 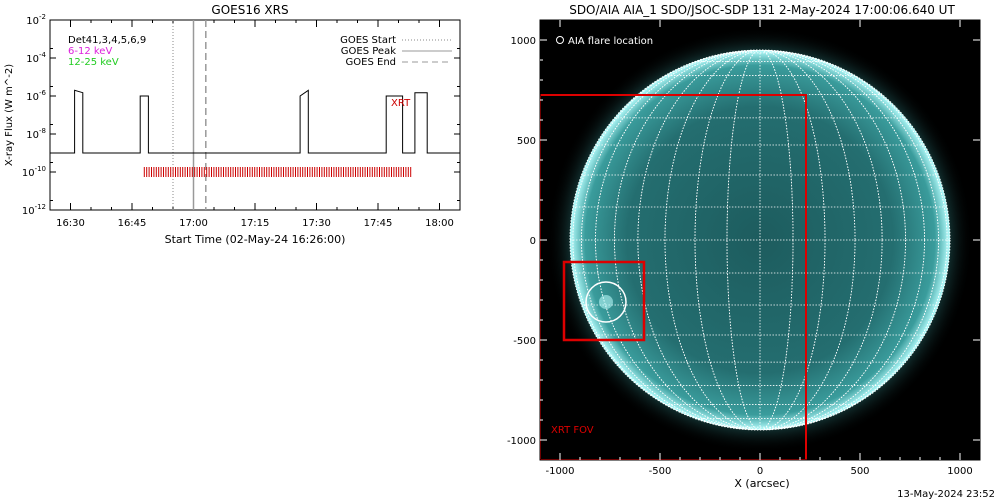 What do you see at coordinates (859, 471) in the screenshot?
I see `aia-x-tick-label: 500` at bounding box center [859, 471].